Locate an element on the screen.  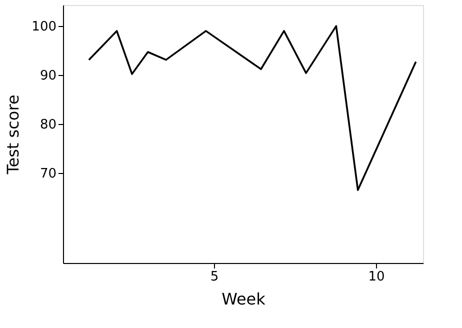
y-tick-label: 100 is located at coordinates (44, 27).